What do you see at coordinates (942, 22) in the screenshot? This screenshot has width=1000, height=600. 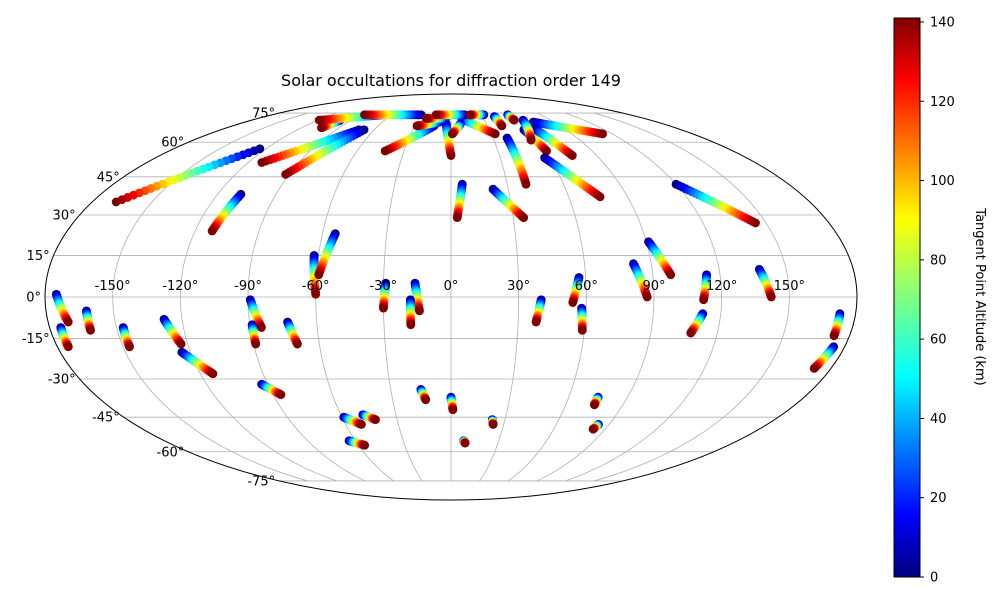 I see `colorbar-tick-label: 140` at bounding box center [942, 22].